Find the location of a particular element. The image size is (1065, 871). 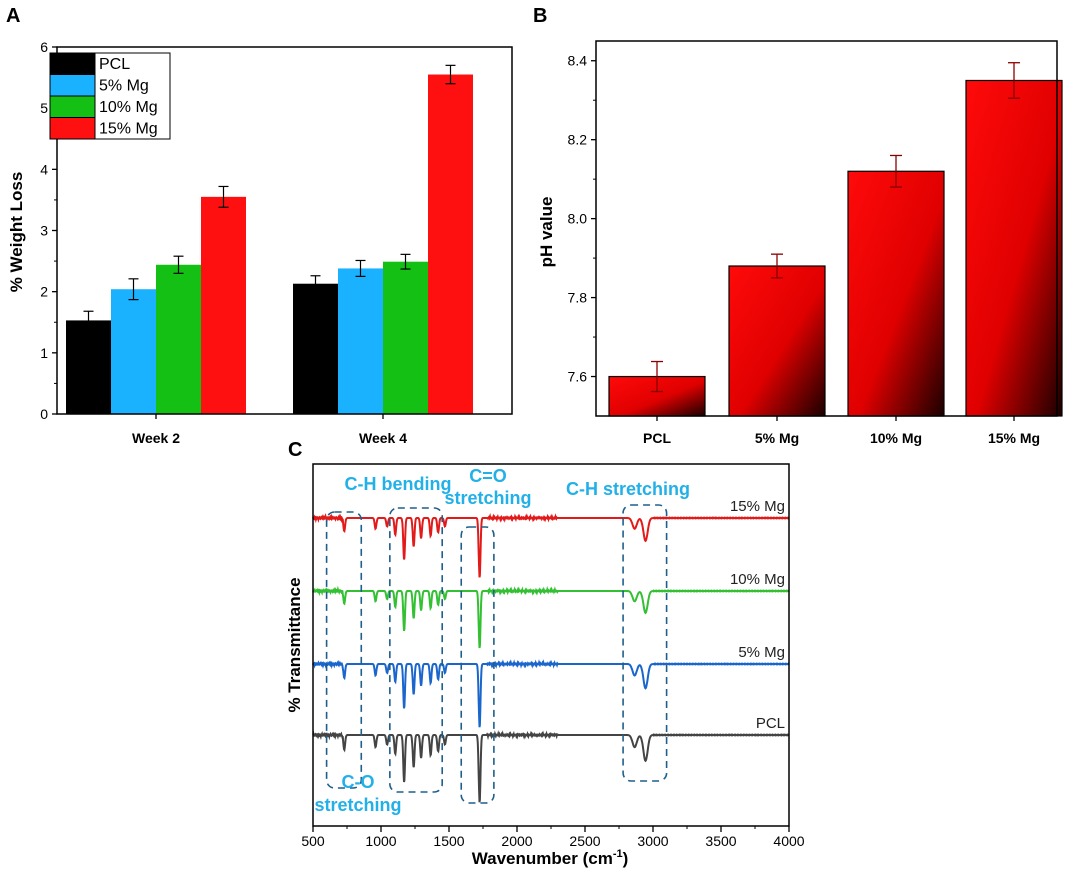

y-tick-label: 8.0 is located at coordinates (578, 219).